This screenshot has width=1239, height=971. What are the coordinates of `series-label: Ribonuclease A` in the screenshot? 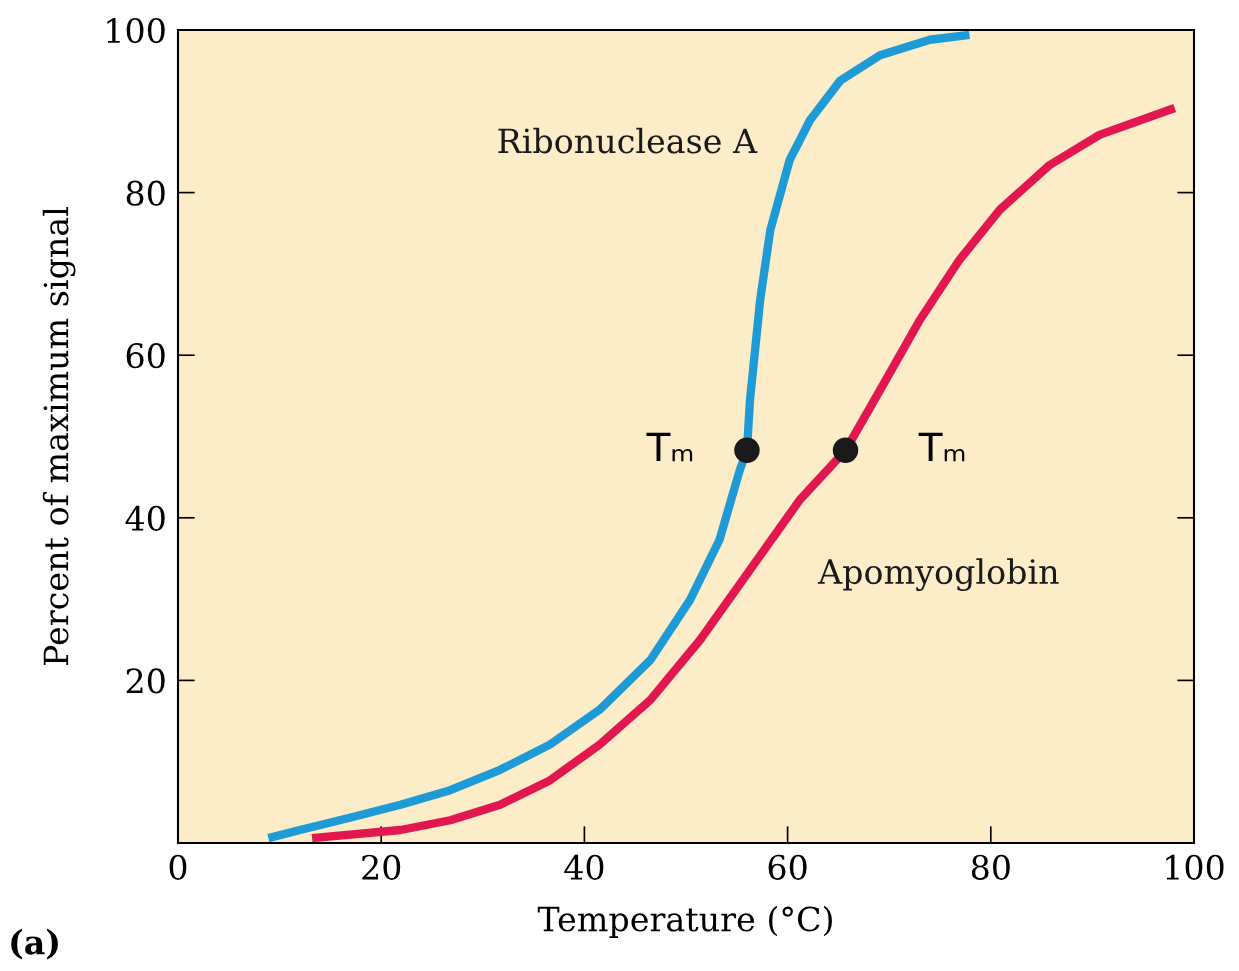 It's located at (628, 140).